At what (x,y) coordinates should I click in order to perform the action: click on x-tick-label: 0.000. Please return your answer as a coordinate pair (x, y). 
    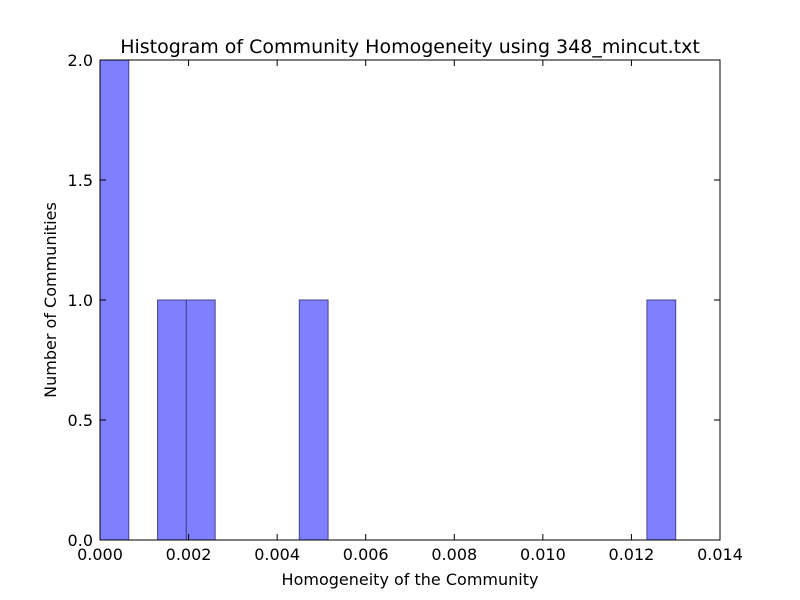
    Looking at the image, I should click on (100, 554).